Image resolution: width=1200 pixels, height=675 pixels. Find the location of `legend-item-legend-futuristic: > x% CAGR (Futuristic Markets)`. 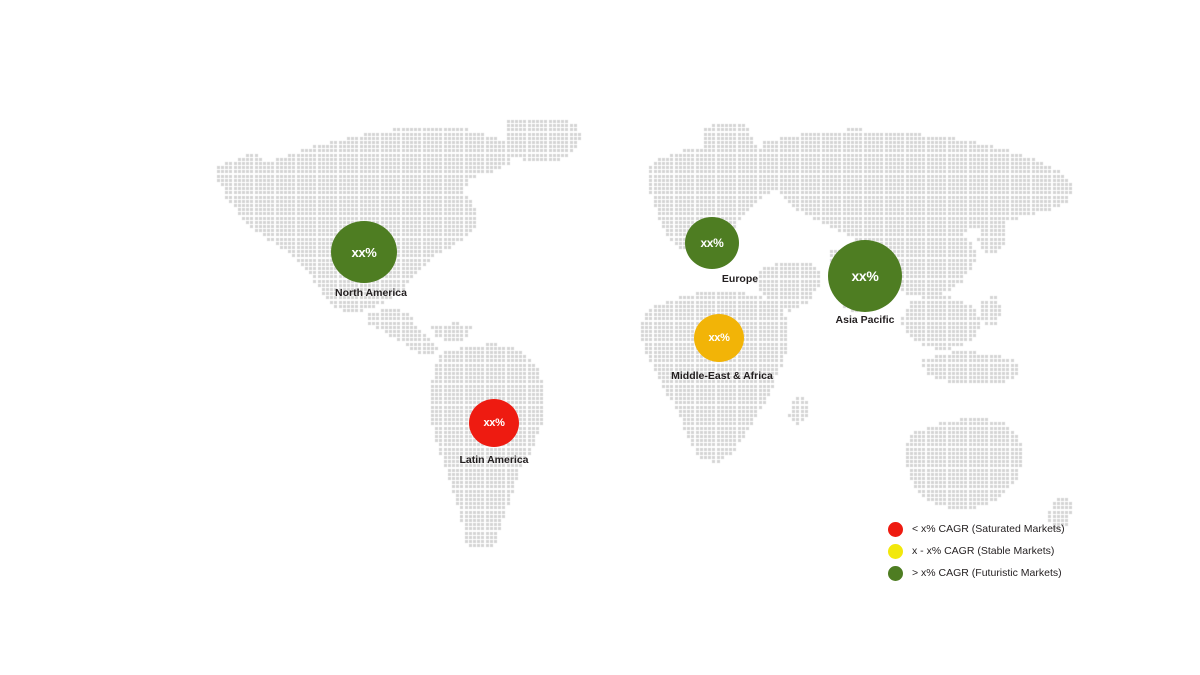

legend-item-legend-futuristic: > x% CAGR (Futuristic Markets) is located at coordinates (993, 573).